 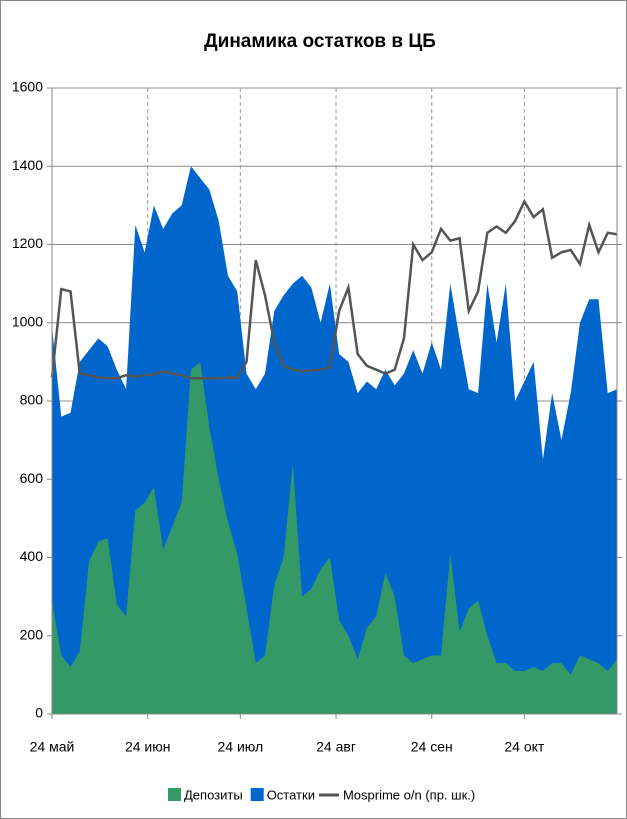 I want to click on y-tick-label: 200, so click(x=32, y=634).